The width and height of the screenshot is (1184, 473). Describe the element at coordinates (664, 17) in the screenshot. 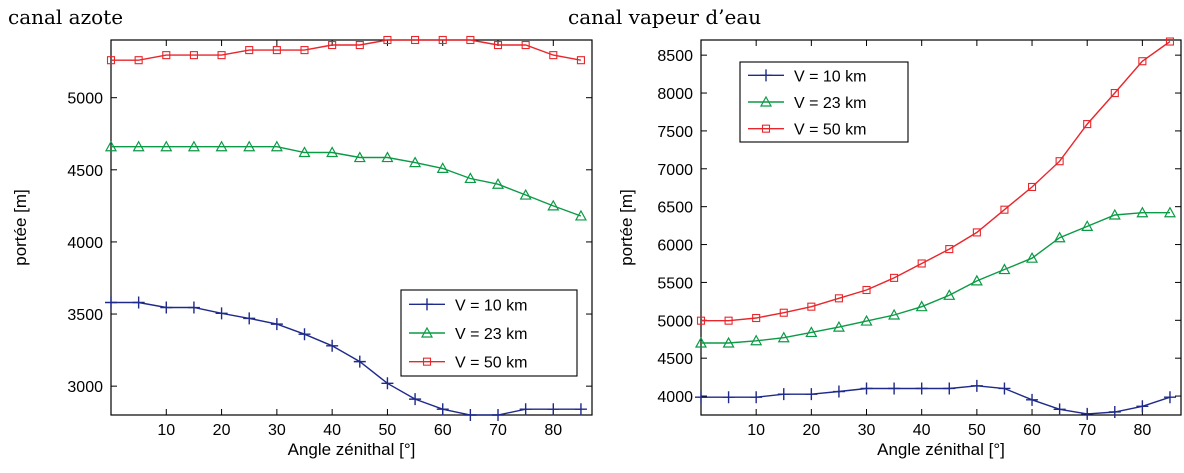

I see `chart-title: canal vapeur d’eau` at that location.